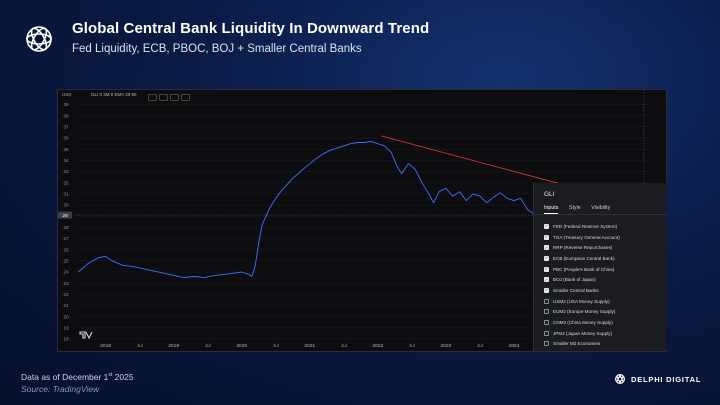 This screenshot has width=720, height=405. I want to click on y-tick-label: 28, so click(66, 228).